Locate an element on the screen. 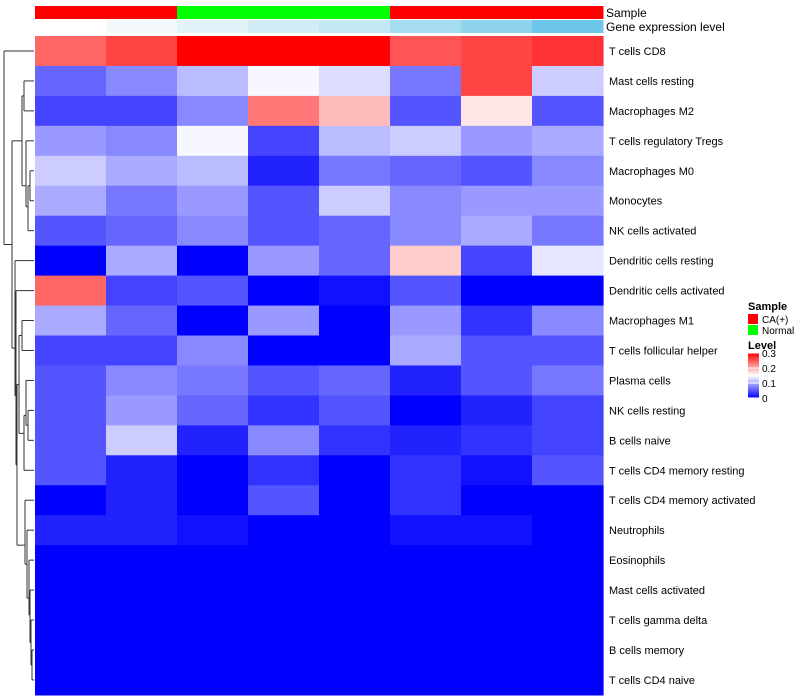  legend-level-scale: 0.3 0.2 0.1 0 is located at coordinates (762, 377).